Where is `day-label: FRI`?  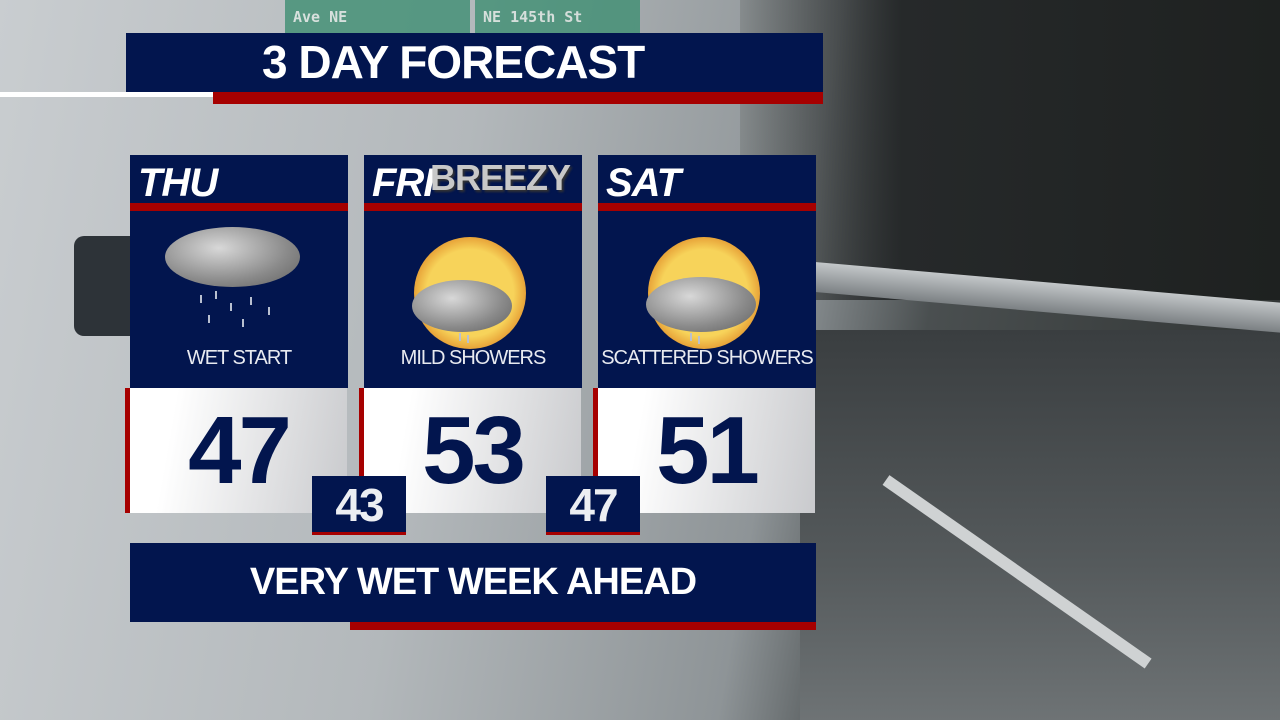 day-label: FRI is located at coordinates (403, 183).